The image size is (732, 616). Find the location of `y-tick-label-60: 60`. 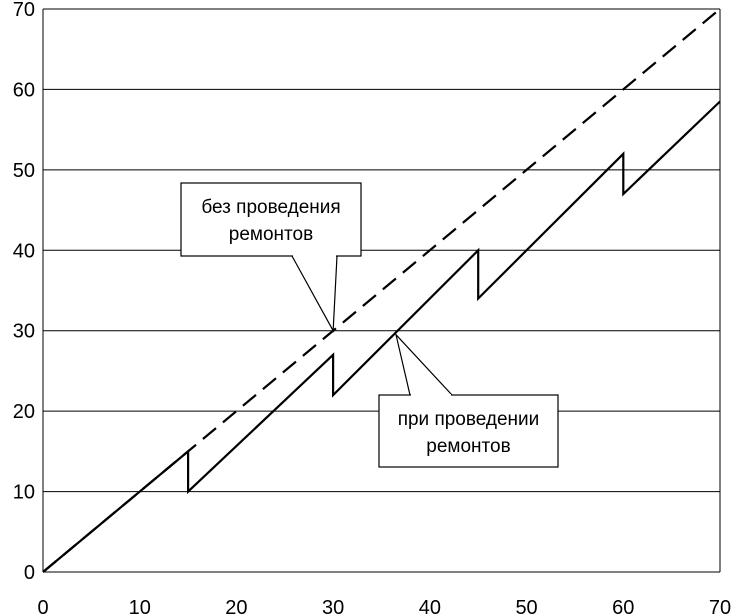

y-tick-label-60: 60 is located at coordinates (24, 90).